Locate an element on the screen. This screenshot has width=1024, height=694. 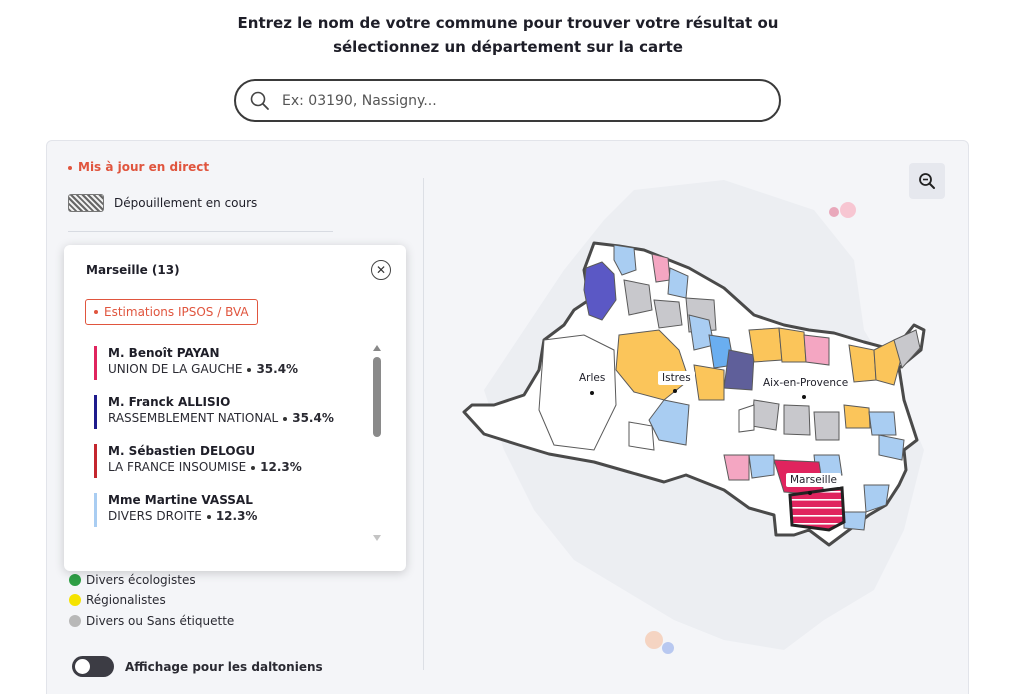
heading-line-2: sélectionnez un département sur la carte is located at coordinates (508, 47).